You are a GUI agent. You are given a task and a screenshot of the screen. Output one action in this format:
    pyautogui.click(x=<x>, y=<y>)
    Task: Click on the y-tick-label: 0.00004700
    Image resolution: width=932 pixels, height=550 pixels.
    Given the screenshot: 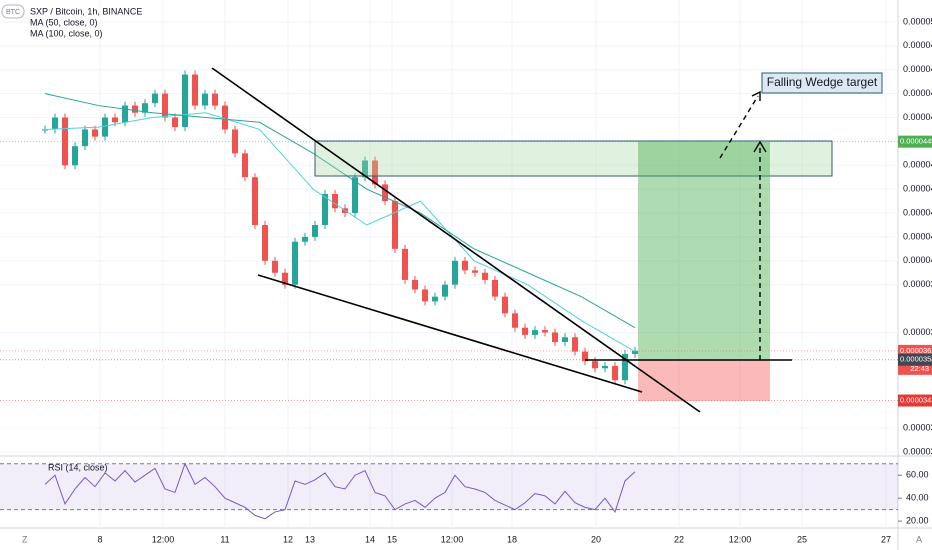 What is the action you would take?
    pyautogui.click(x=917, y=93)
    